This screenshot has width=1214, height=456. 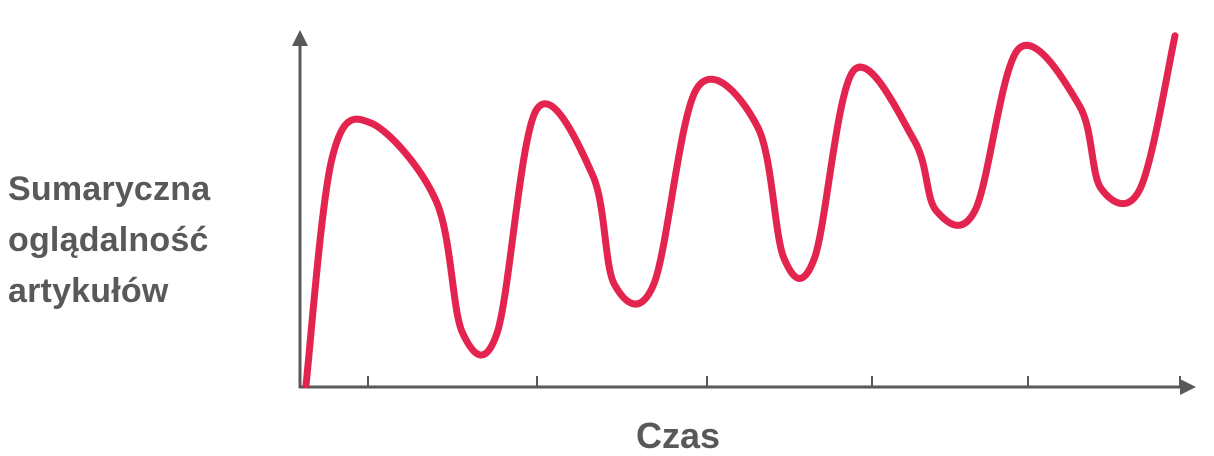 I want to click on x-axis-ticks, so click(x=774, y=381).